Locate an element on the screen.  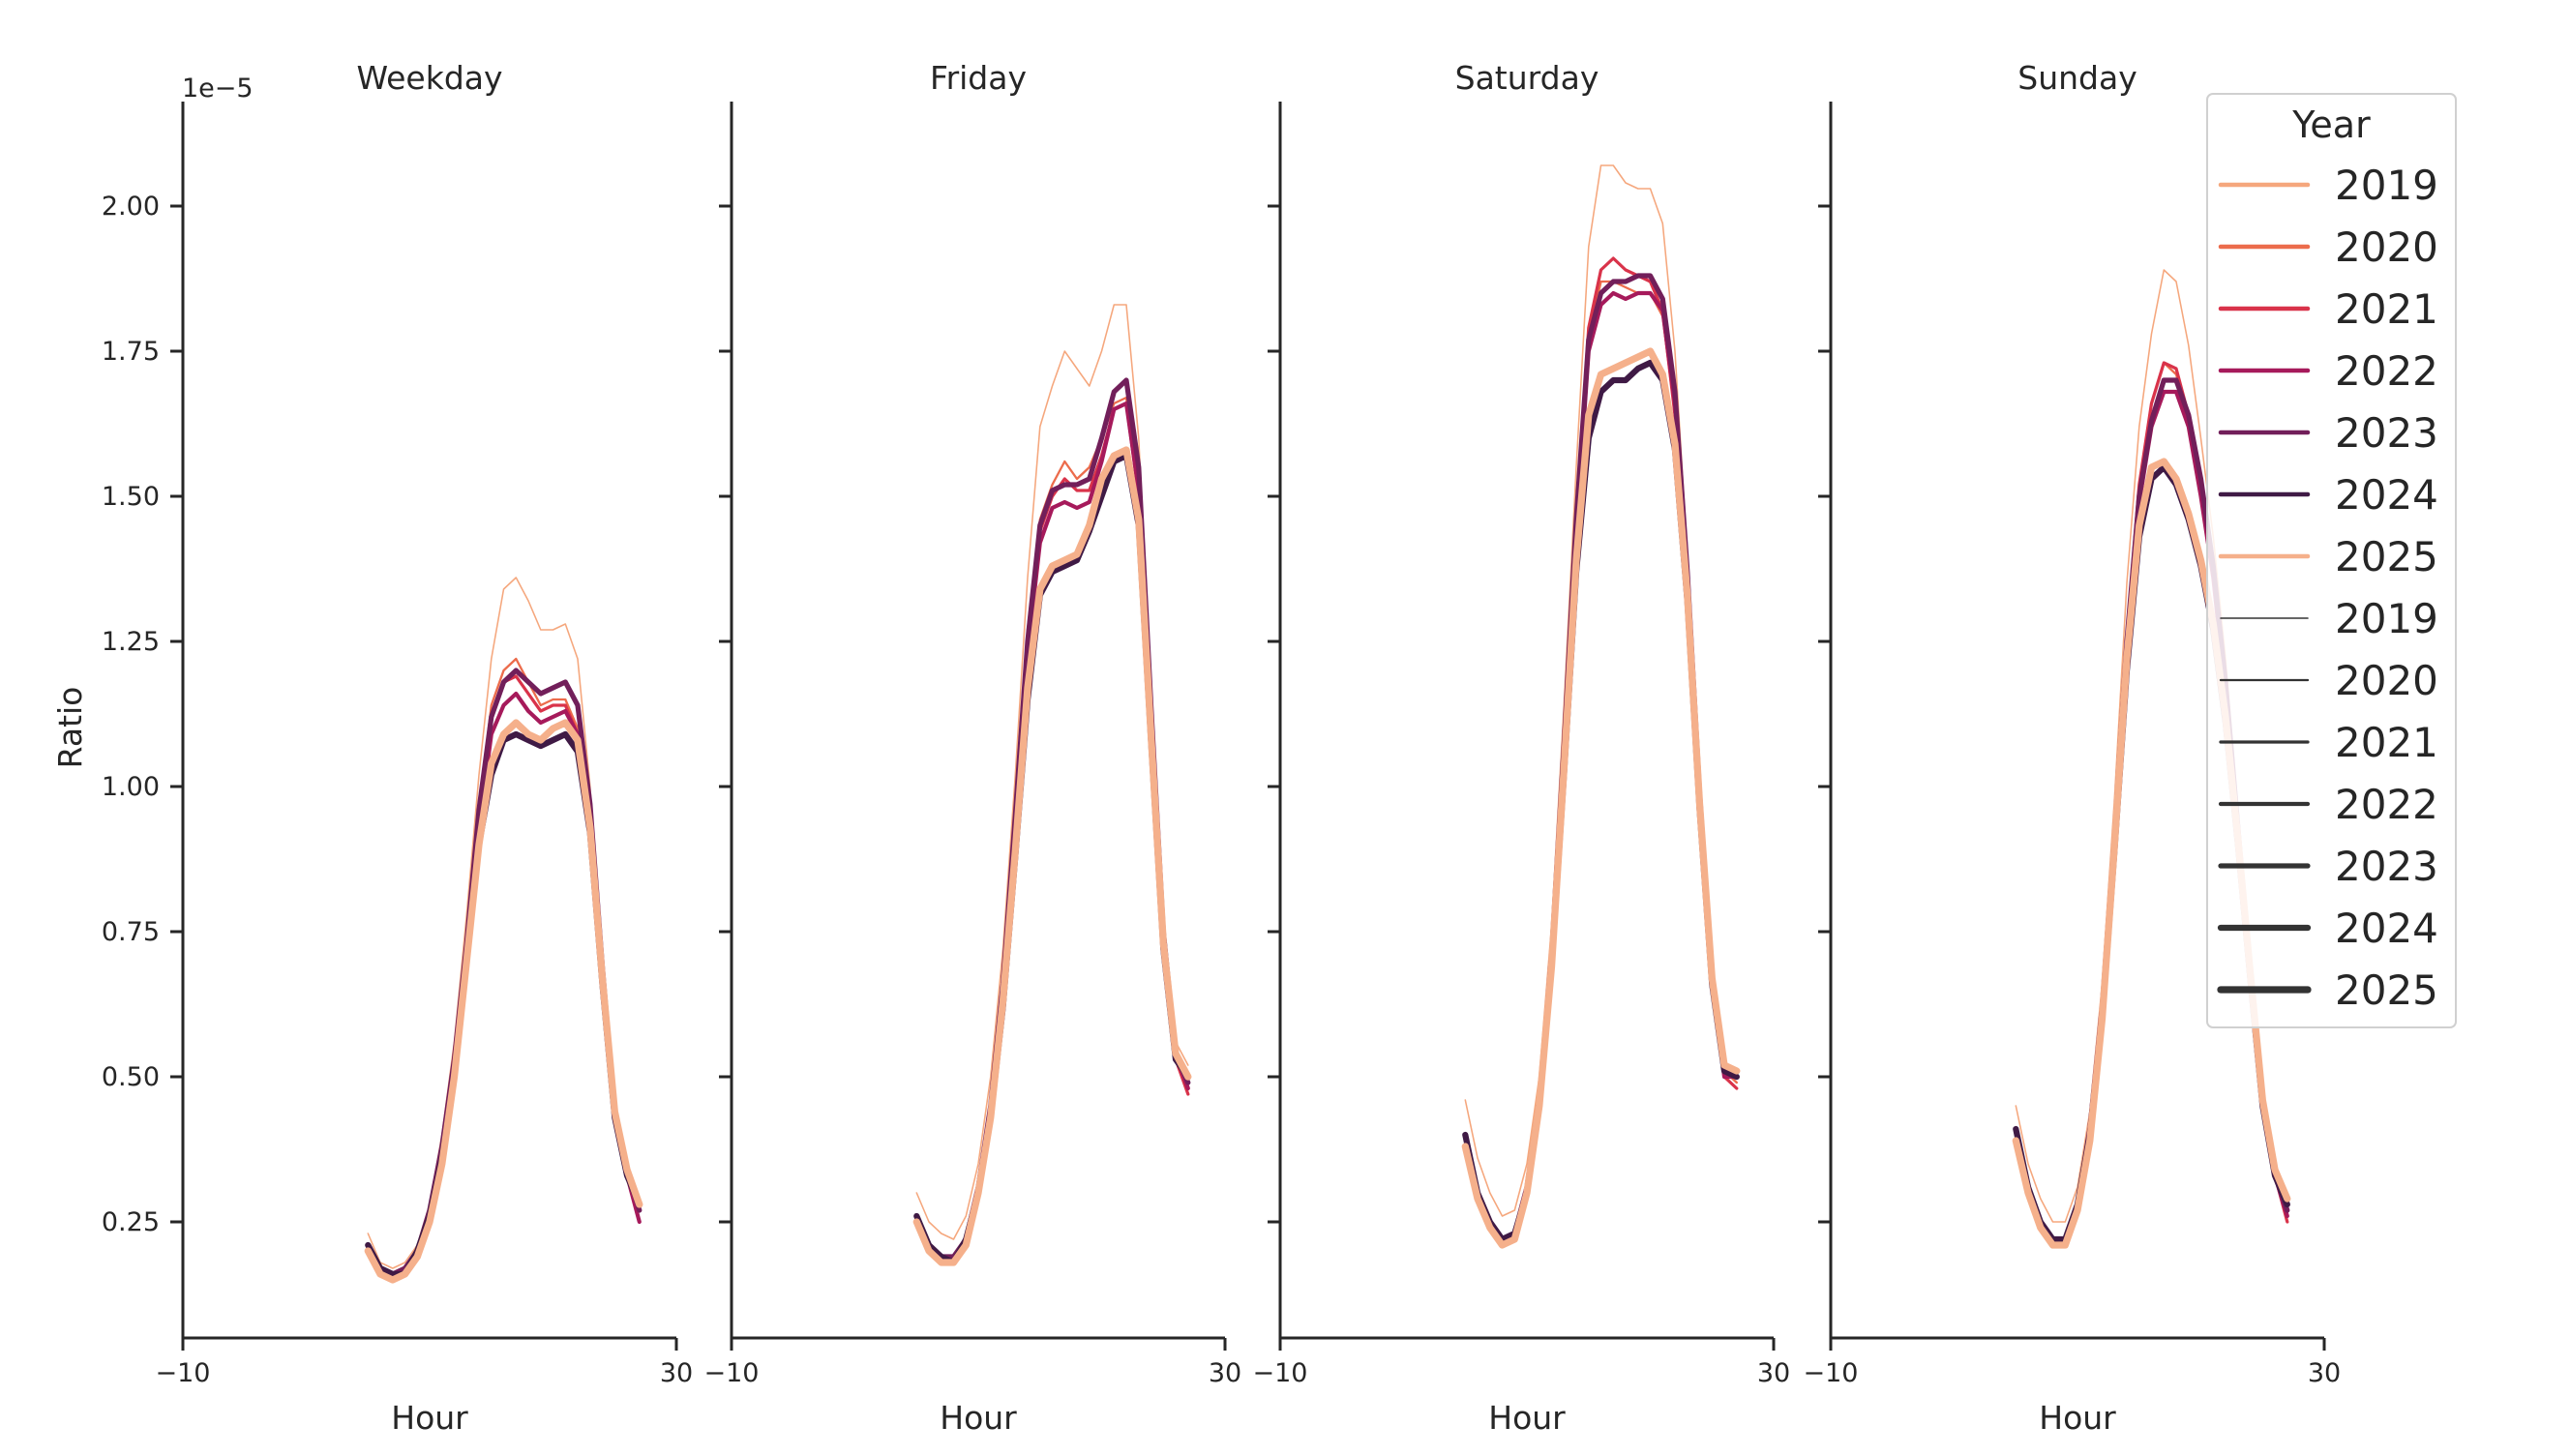
y-tick-label: 1.75 is located at coordinates (131, 352).